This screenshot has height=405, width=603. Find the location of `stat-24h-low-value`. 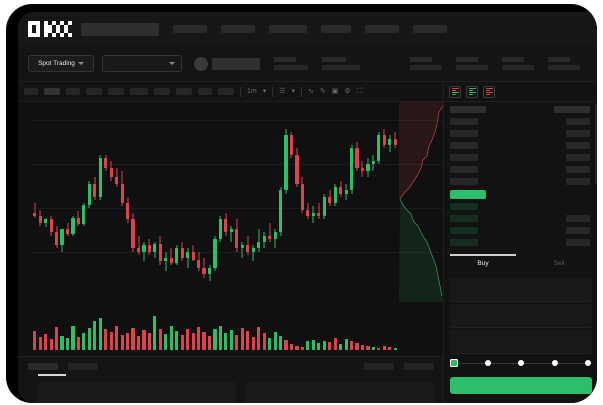

stat-24h-low-value is located at coordinates (472, 67).